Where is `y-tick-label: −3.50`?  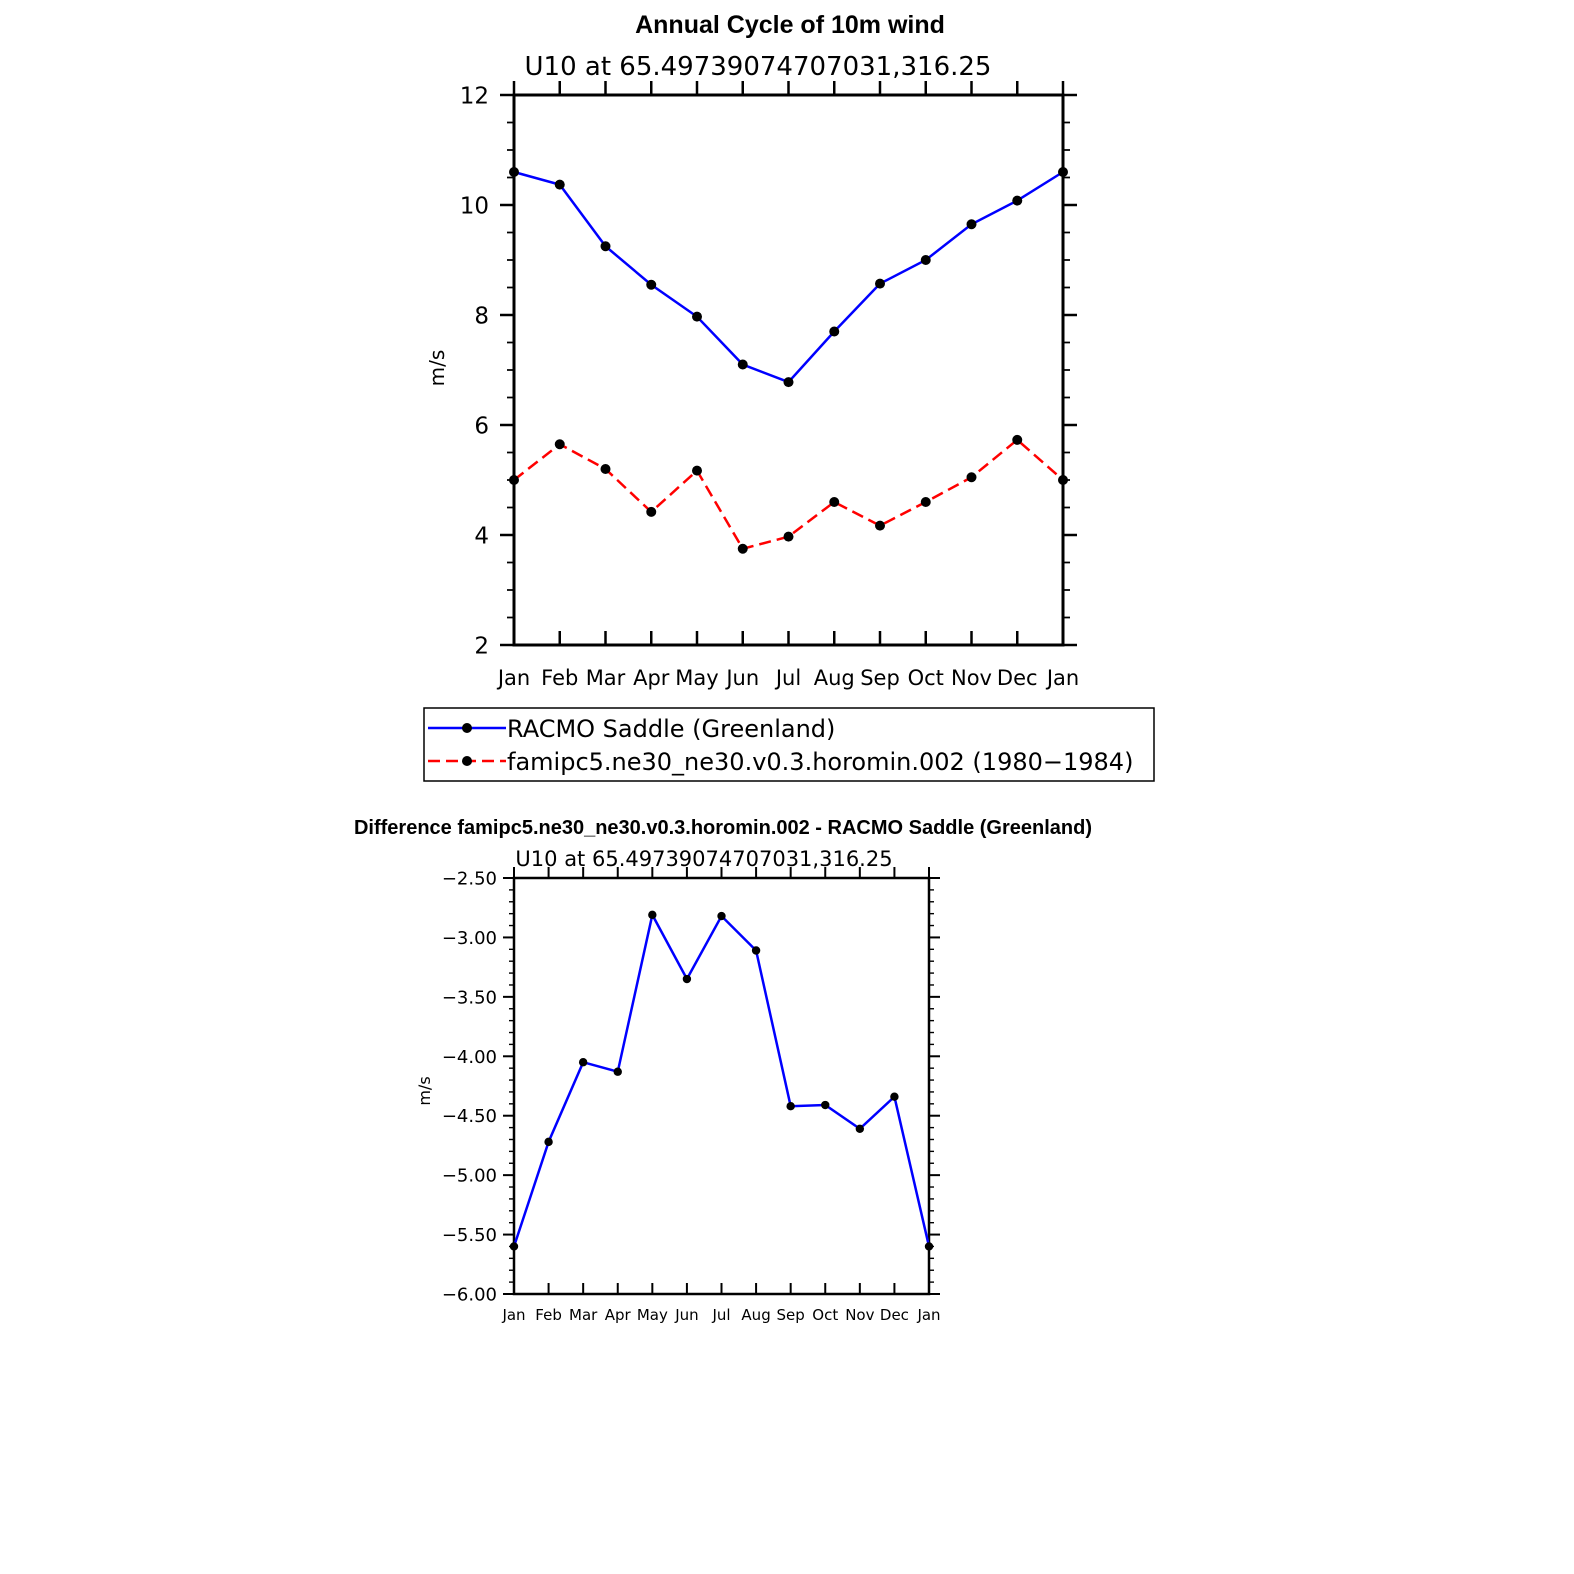 y-tick-label: −3.50 is located at coordinates (469, 997).